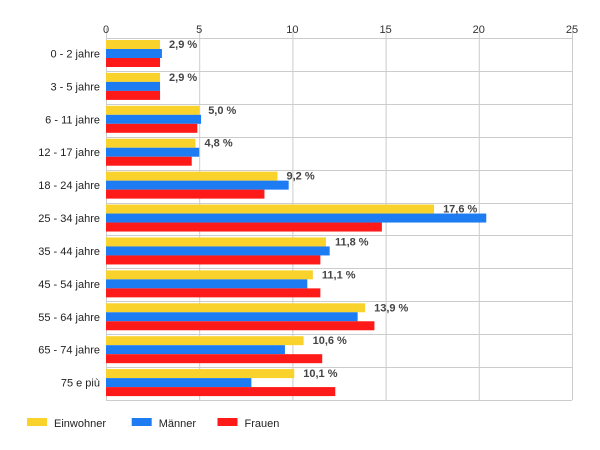 Image resolution: width=600 pixels, height=450 pixels. Describe the element at coordinates (69, 351) in the screenshot. I see `category-label: 65 - 74 jahre` at that location.